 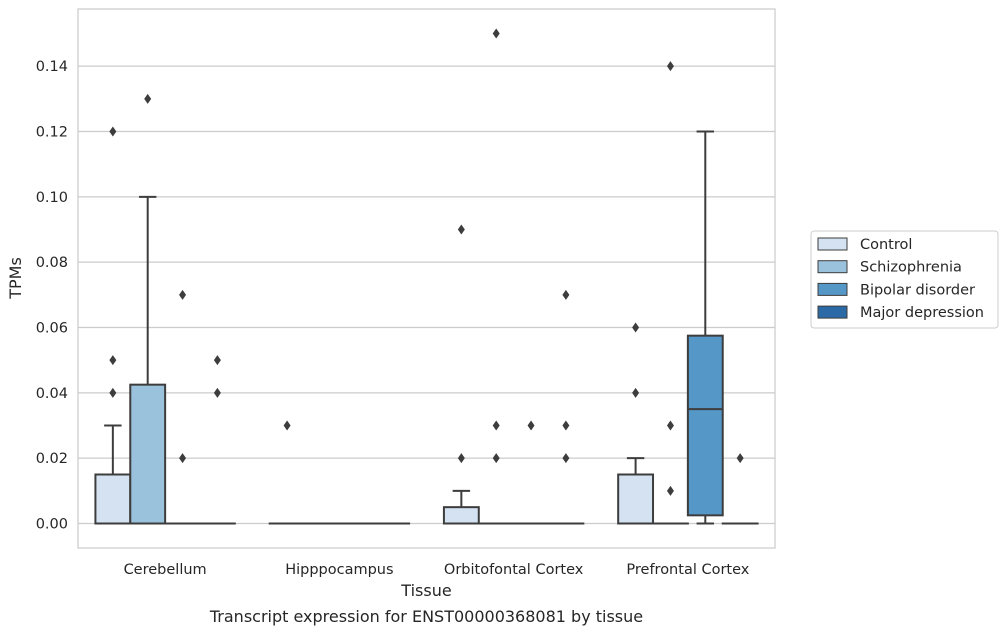 I want to click on y-tick-labels: 0.00 0.02 0.04 0.06 0.08 0.10 0.12 0.14, so click(x=52, y=295).